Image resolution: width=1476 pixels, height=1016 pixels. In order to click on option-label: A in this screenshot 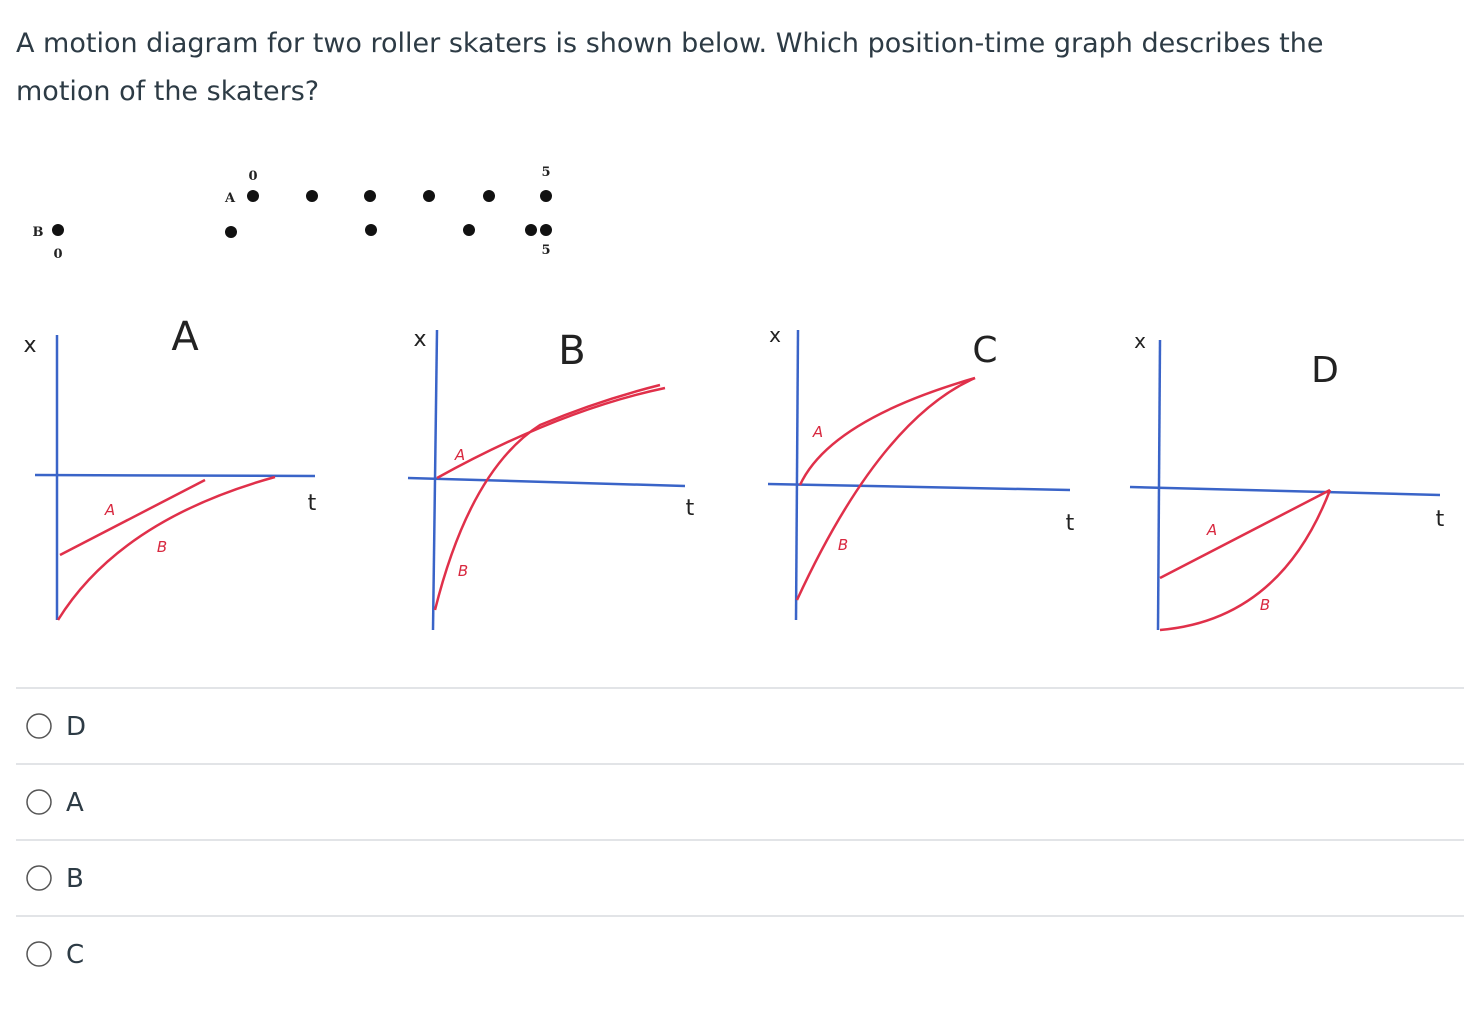, I will do `click(75, 803)`.